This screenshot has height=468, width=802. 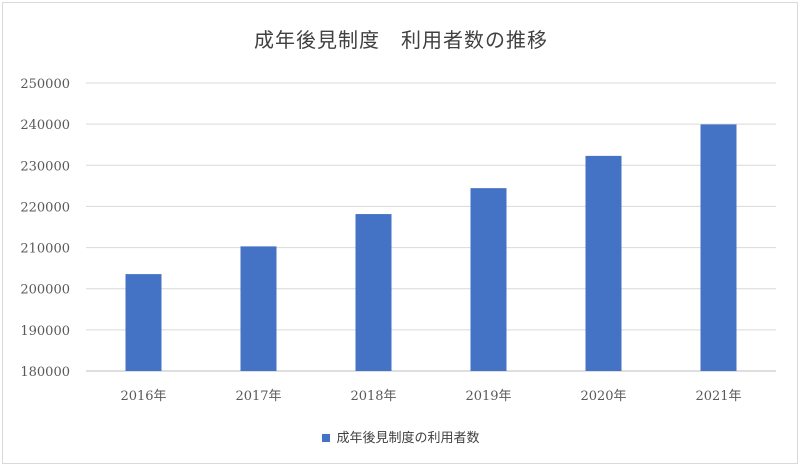 I want to click on legend-swatch, so click(x=326, y=437).